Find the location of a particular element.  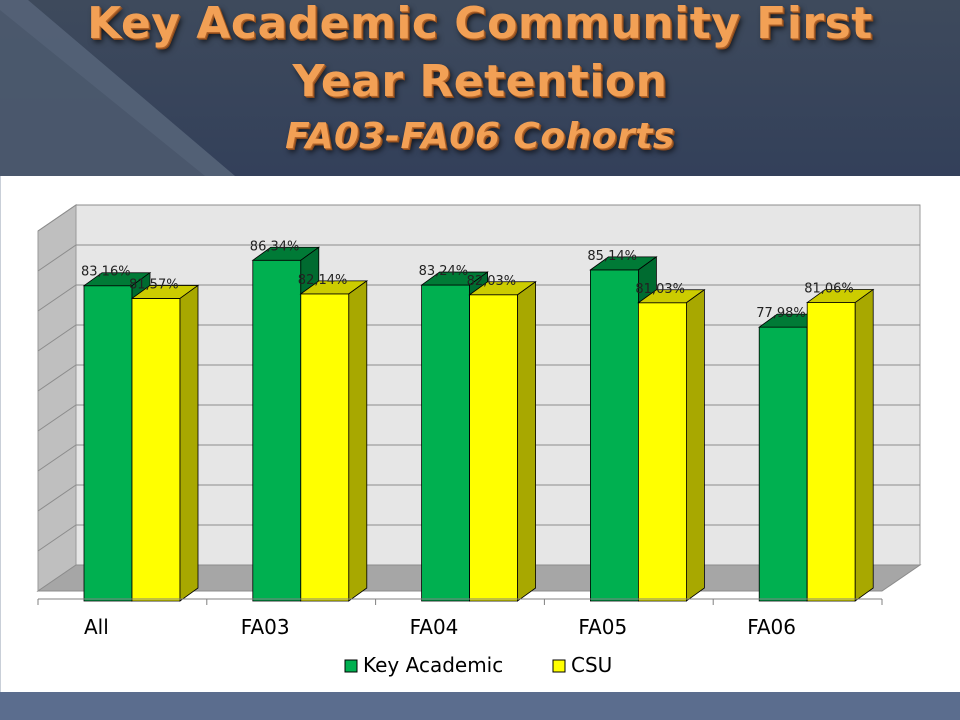

data-label: 81,57% is located at coordinates (154, 284).